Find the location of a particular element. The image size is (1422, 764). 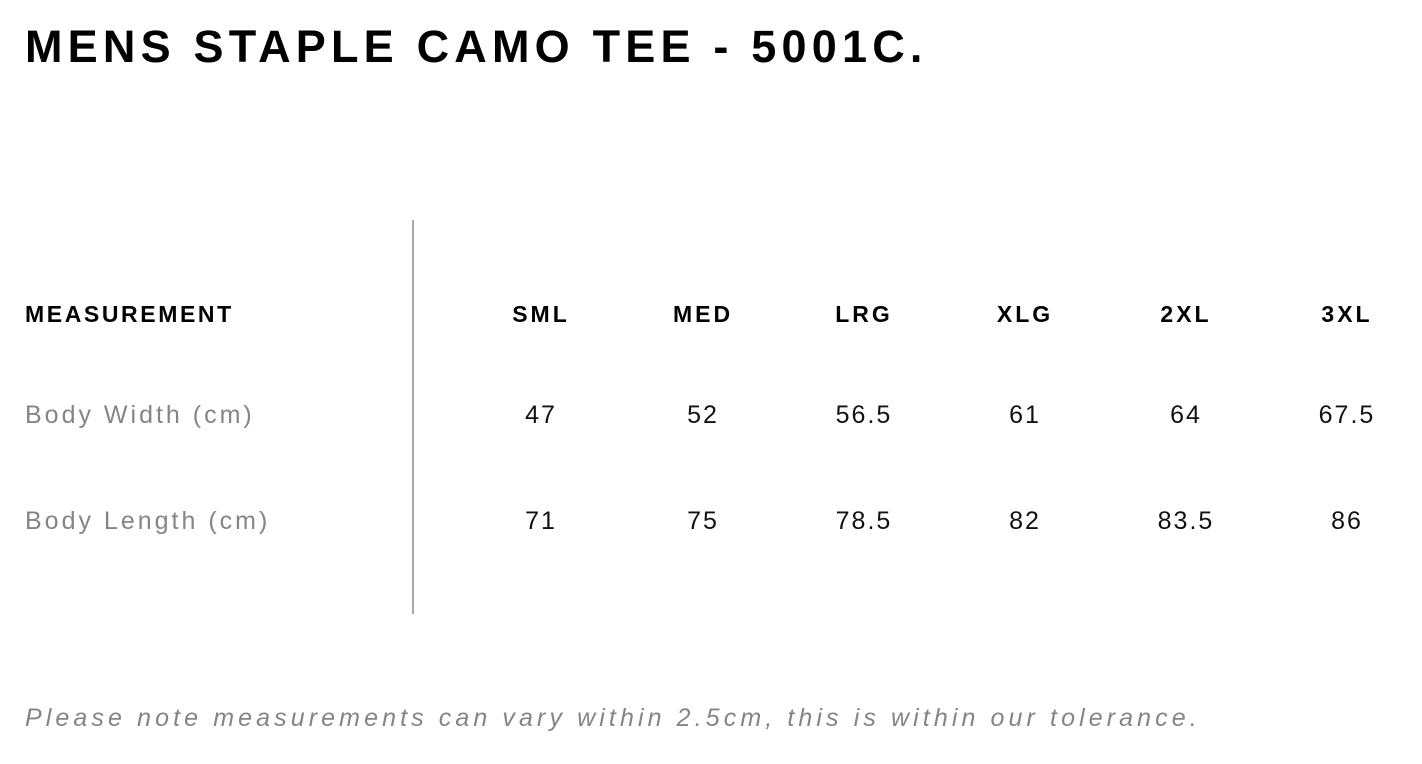

table-cell: 56.5 is located at coordinates (864, 415).